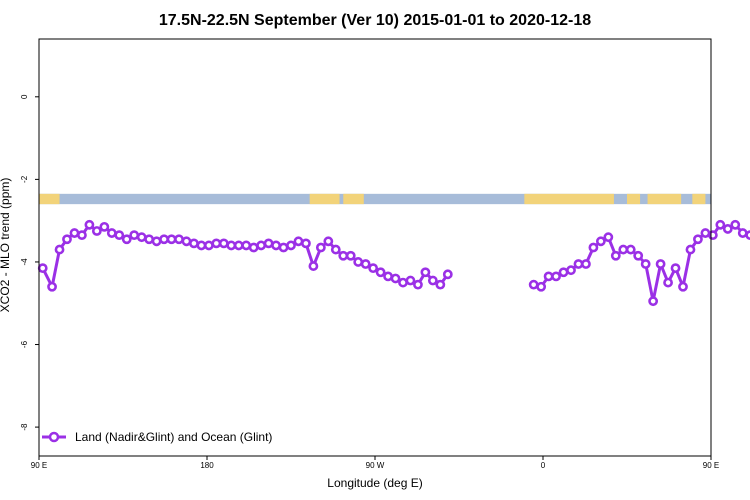 This screenshot has width=750, height=500. I want to click on legend-label: Land (Nadir&Glint) and Ocean (Glint), so click(173, 437).